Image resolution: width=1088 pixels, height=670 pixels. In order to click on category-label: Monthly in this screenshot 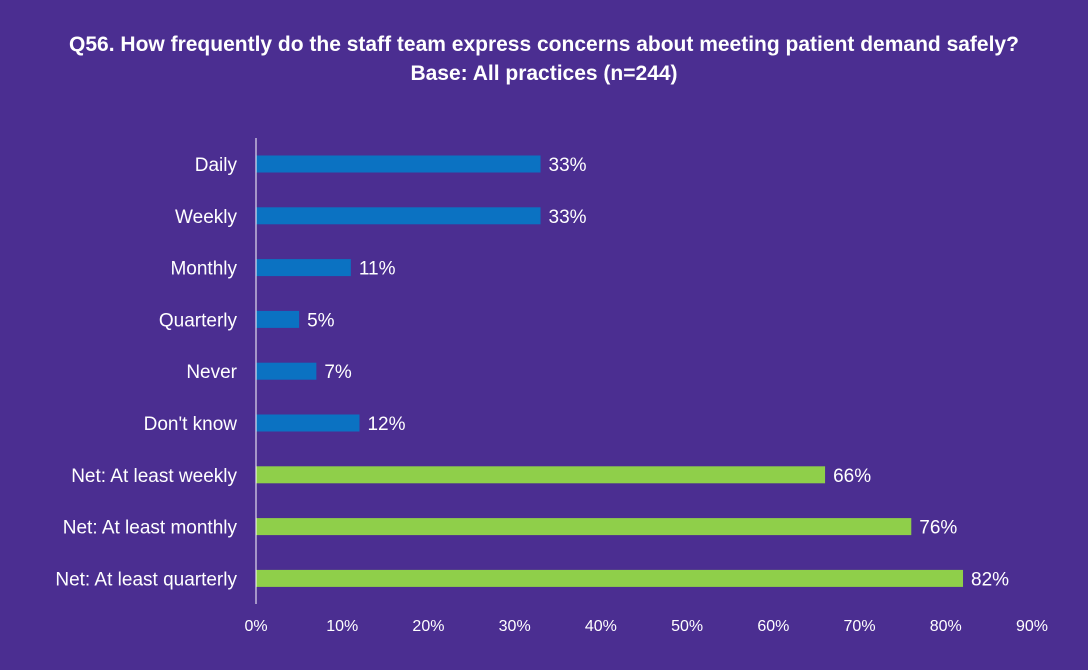, I will do `click(203, 269)`.